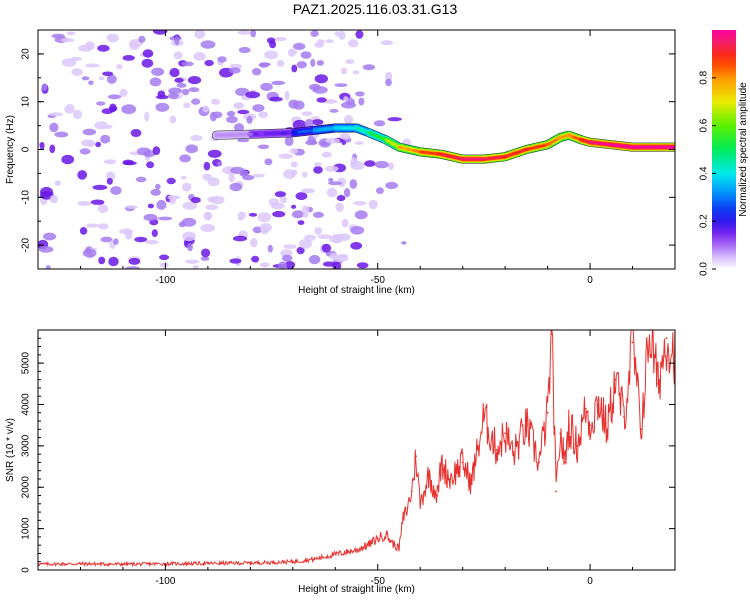 This screenshot has width=750, height=600. I want to click on x-axis-label: Height of straight line (km), so click(356, 290).